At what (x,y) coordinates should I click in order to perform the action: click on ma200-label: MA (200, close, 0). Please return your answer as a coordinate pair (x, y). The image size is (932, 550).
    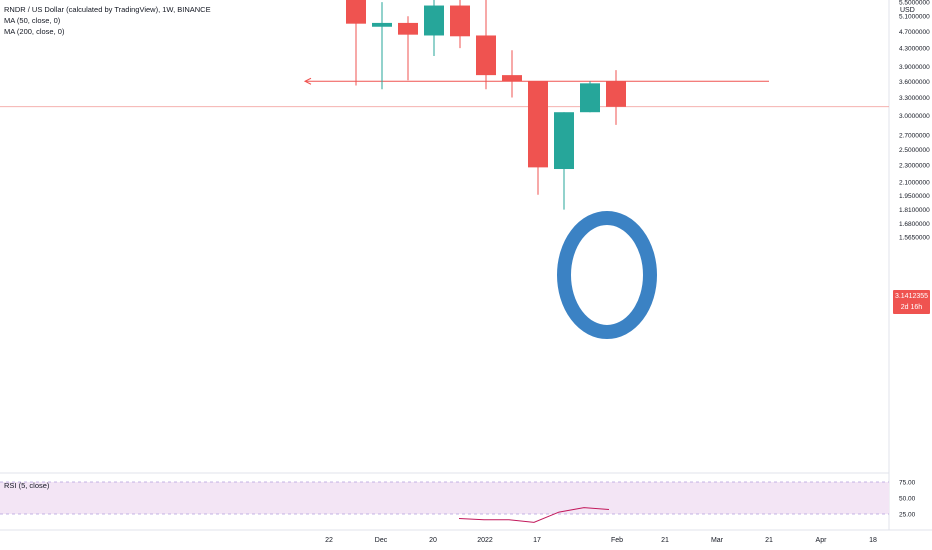
    Looking at the image, I should click on (34, 31).